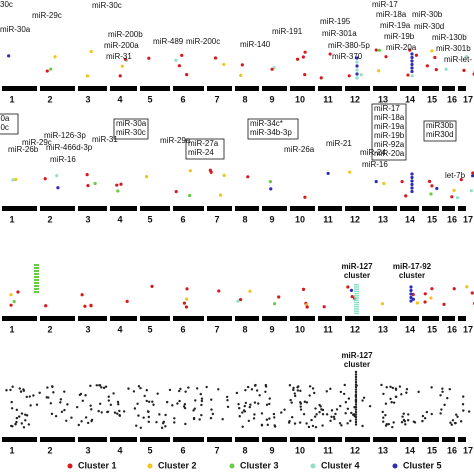  I want to click on mirna-label: miR-19b, so click(399, 36).